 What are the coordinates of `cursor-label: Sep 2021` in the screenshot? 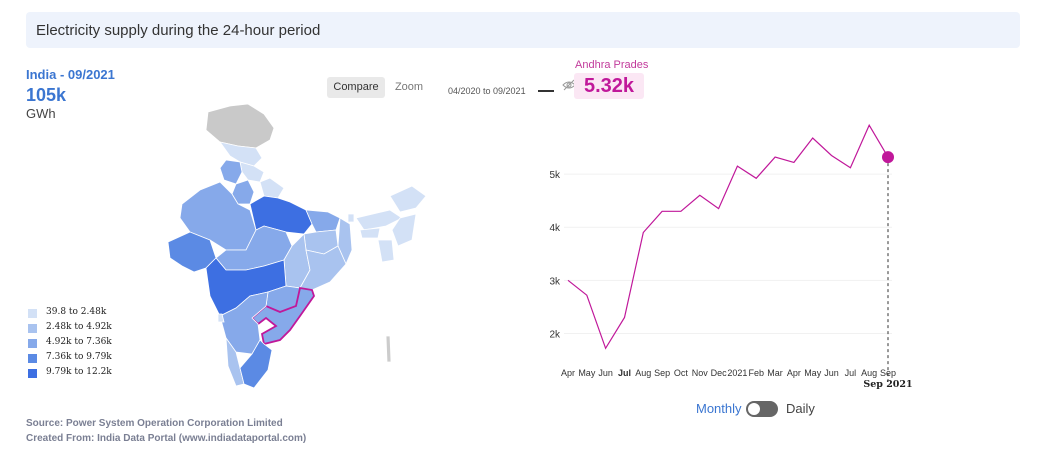 It's located at (887, 384).